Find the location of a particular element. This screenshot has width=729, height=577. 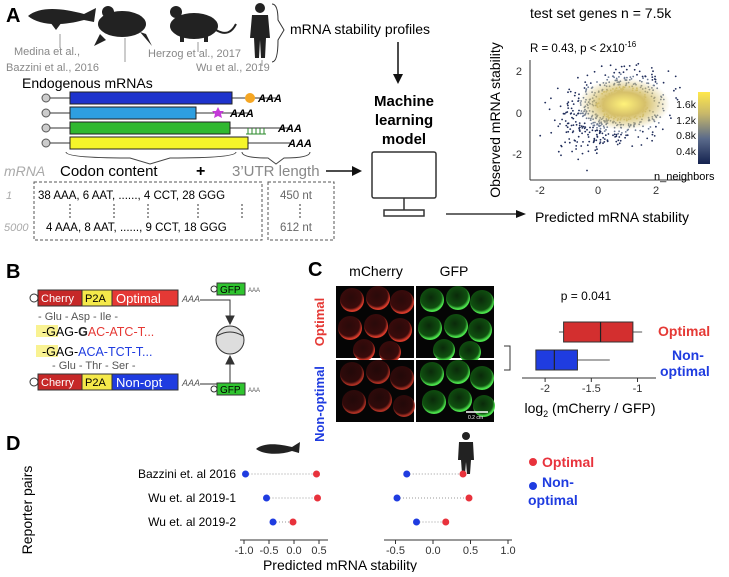

legend-non: Non- is located at coordinates (688, 355).